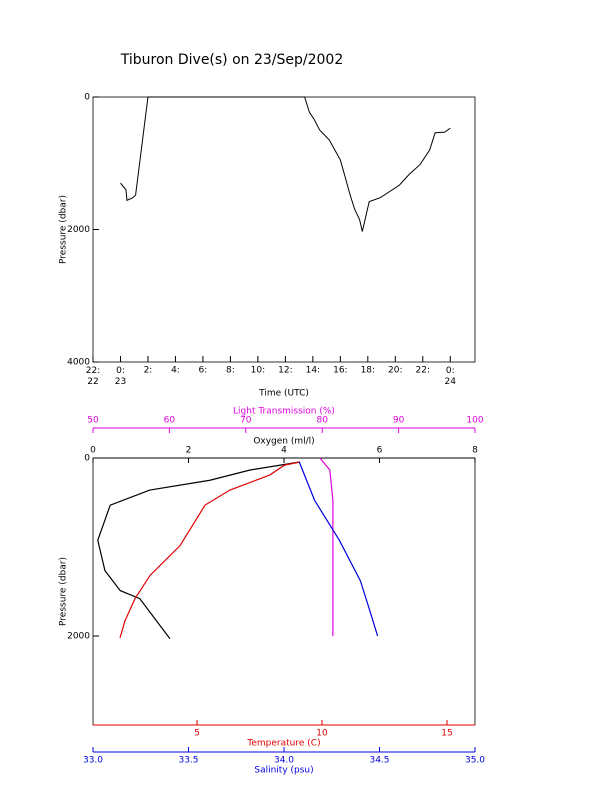  I want to click on x-tick-label: 5, so click(197, 734).